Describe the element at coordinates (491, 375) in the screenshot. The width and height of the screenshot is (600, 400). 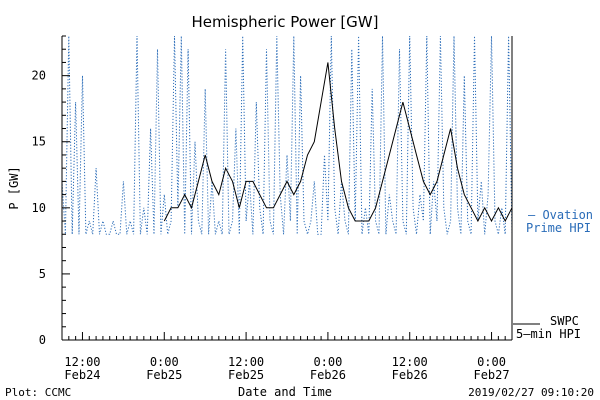
I see `x-tick-date-label: Feb27` at that location.